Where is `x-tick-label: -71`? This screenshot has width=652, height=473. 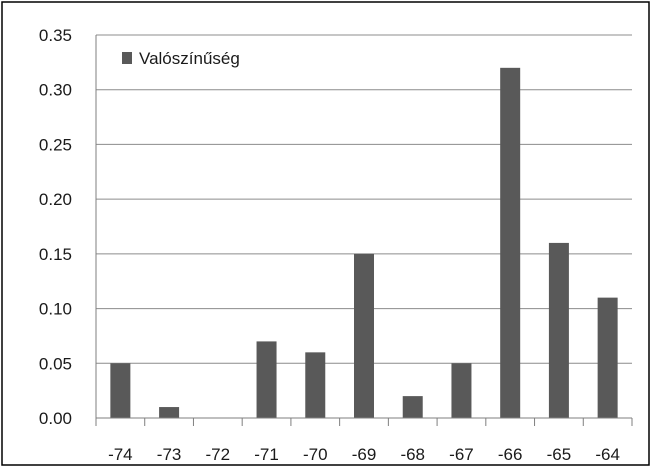 x-tick-label: -71 is located at coordinates (266, 454).